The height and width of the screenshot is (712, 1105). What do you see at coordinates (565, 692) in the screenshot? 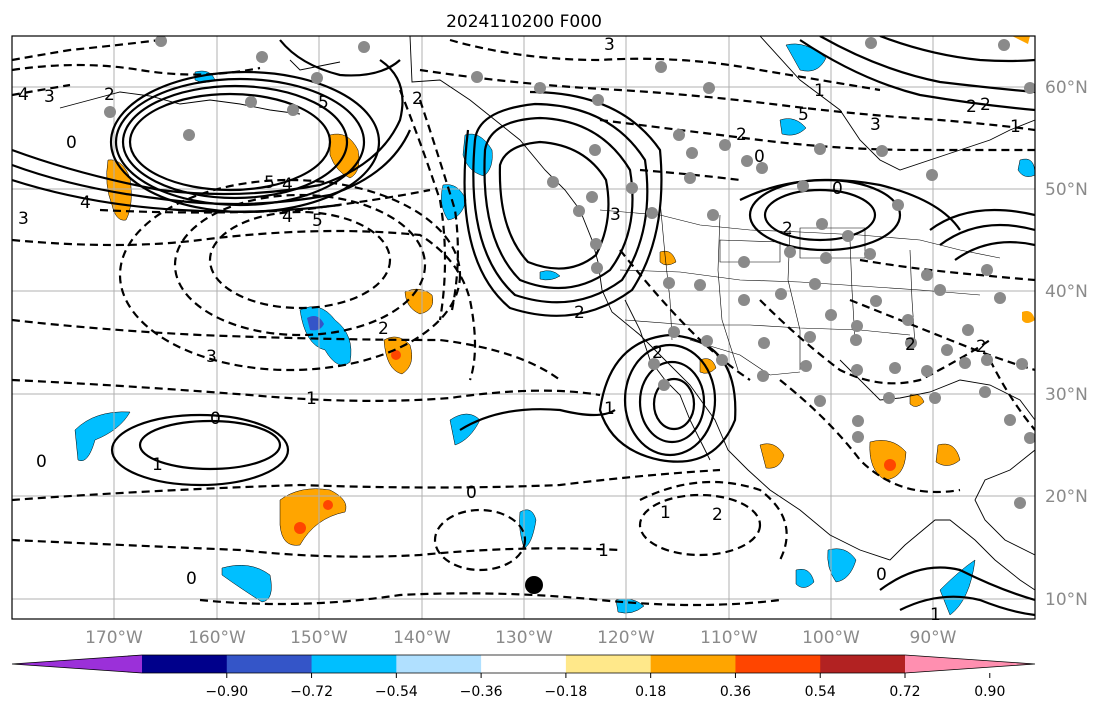
I see `colorbar-tick-label: −0.18` at bounding box center [565, 692].